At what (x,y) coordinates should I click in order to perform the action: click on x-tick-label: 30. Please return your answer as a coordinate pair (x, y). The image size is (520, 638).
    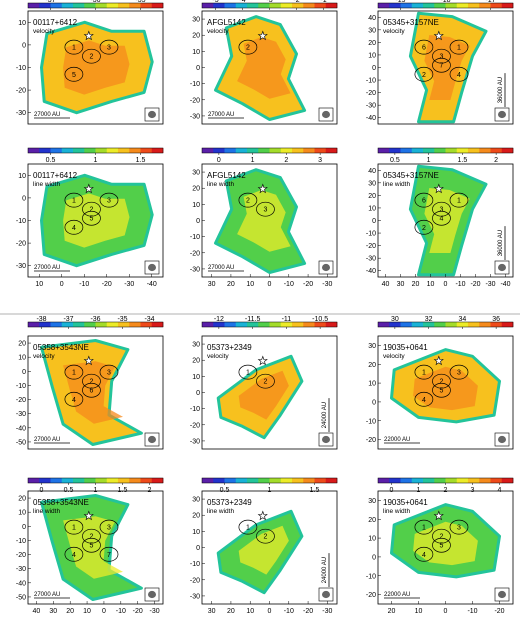
    Looking at the image, I should click on (53, 611).